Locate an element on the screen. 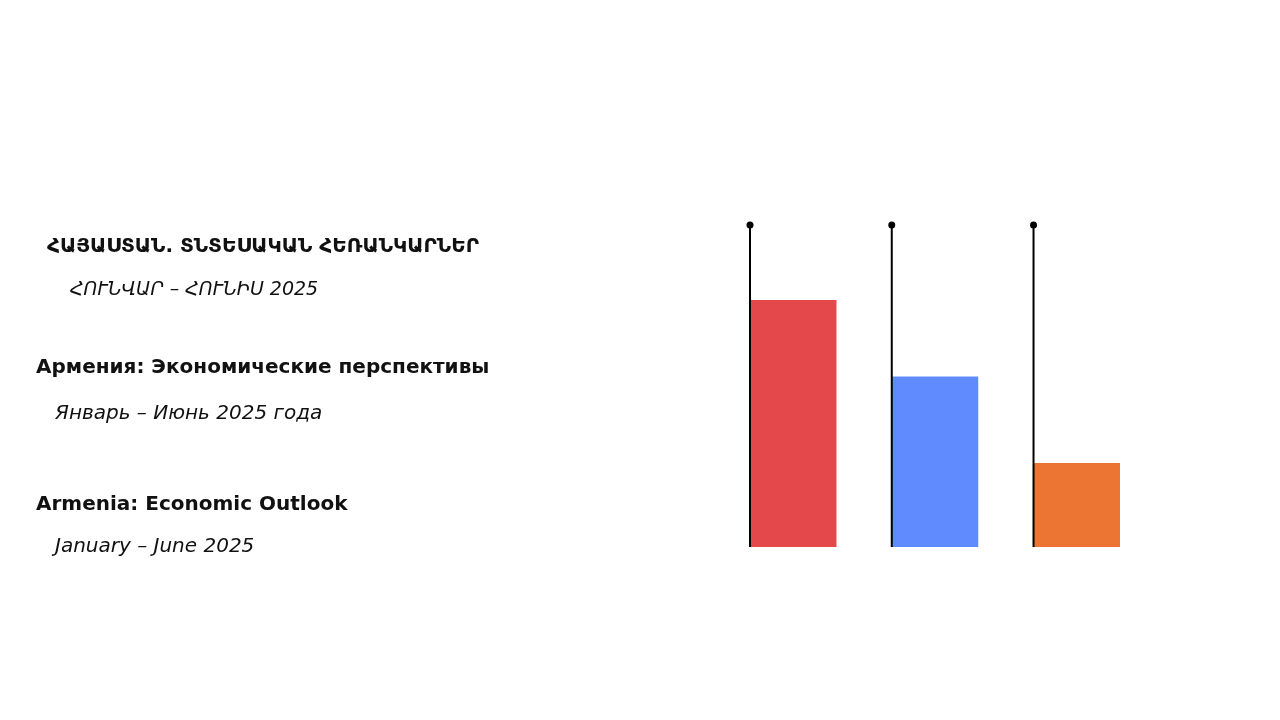 The image size is (1280, 720). text: ՀՈՒՆՎԱՐ – ՀՈՒՆԻՍ 2025 is located at coordinates (194, 288).